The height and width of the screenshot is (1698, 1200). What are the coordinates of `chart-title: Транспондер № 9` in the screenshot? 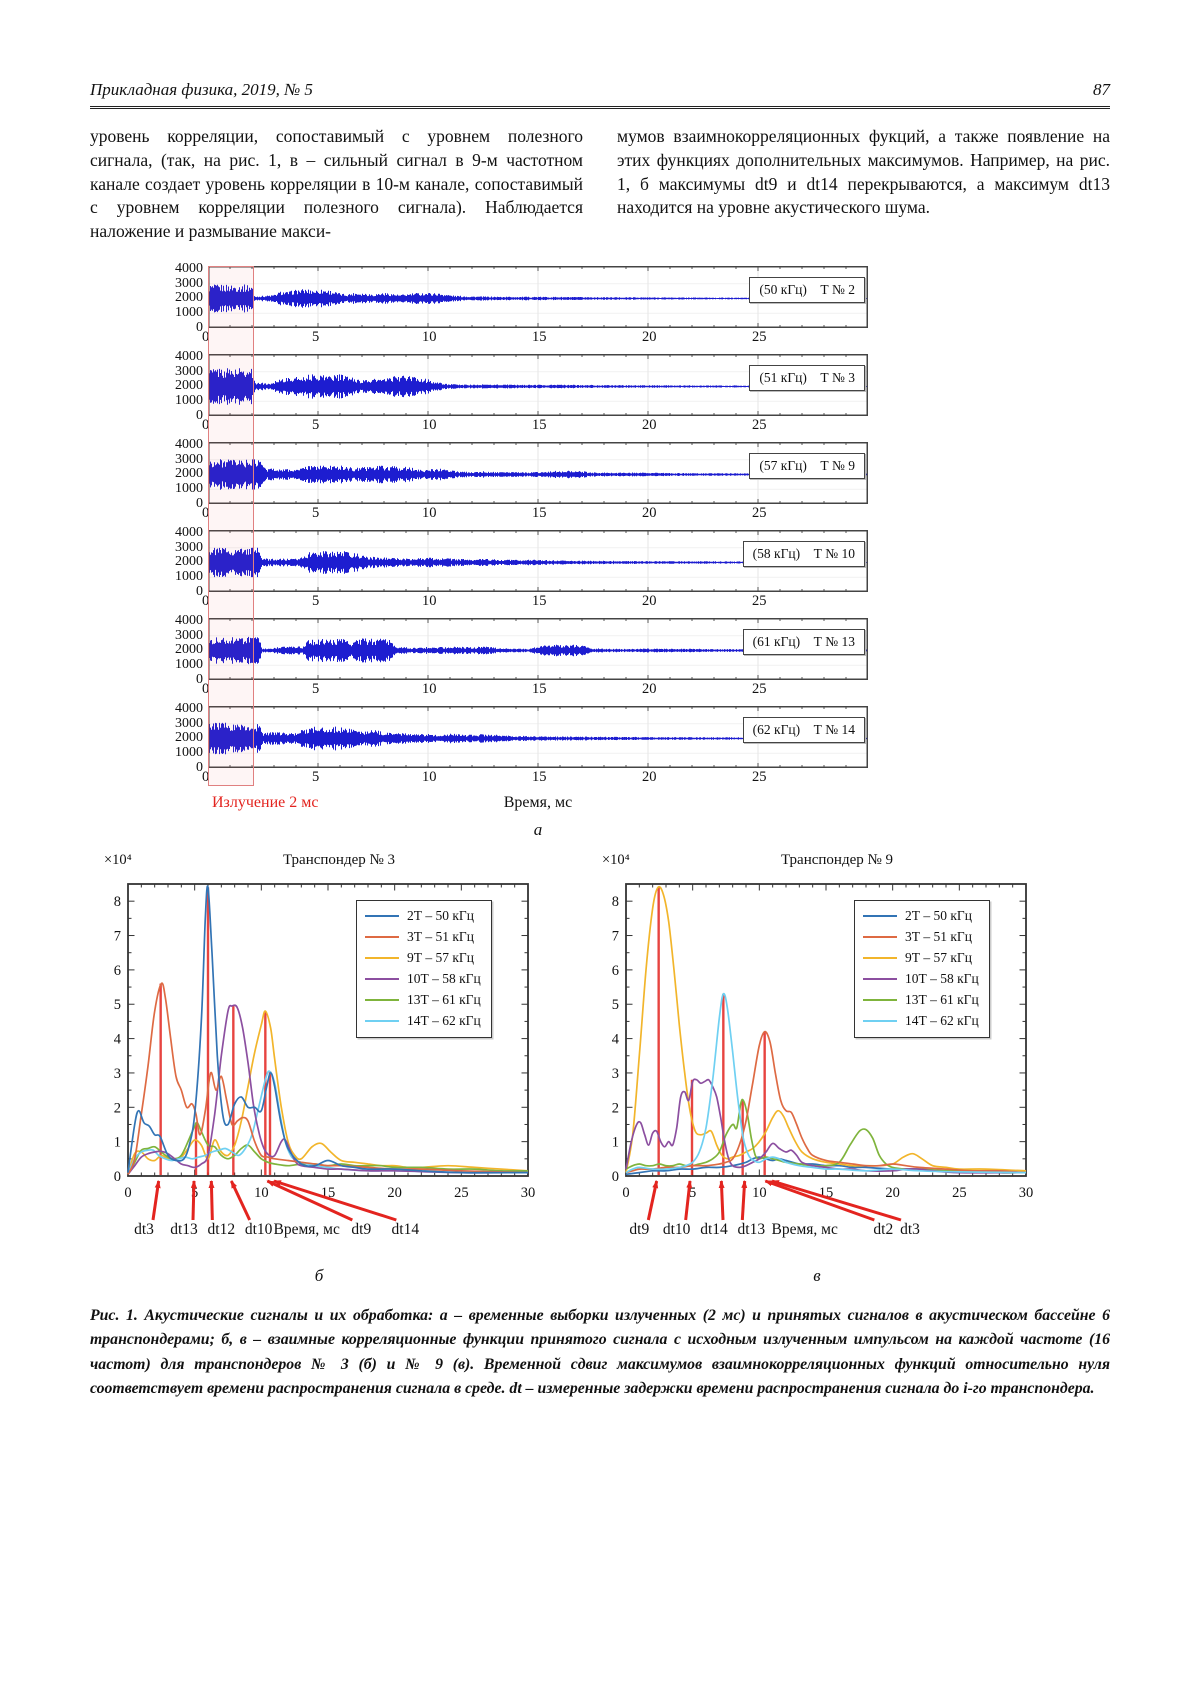 It's located at (837, 859).